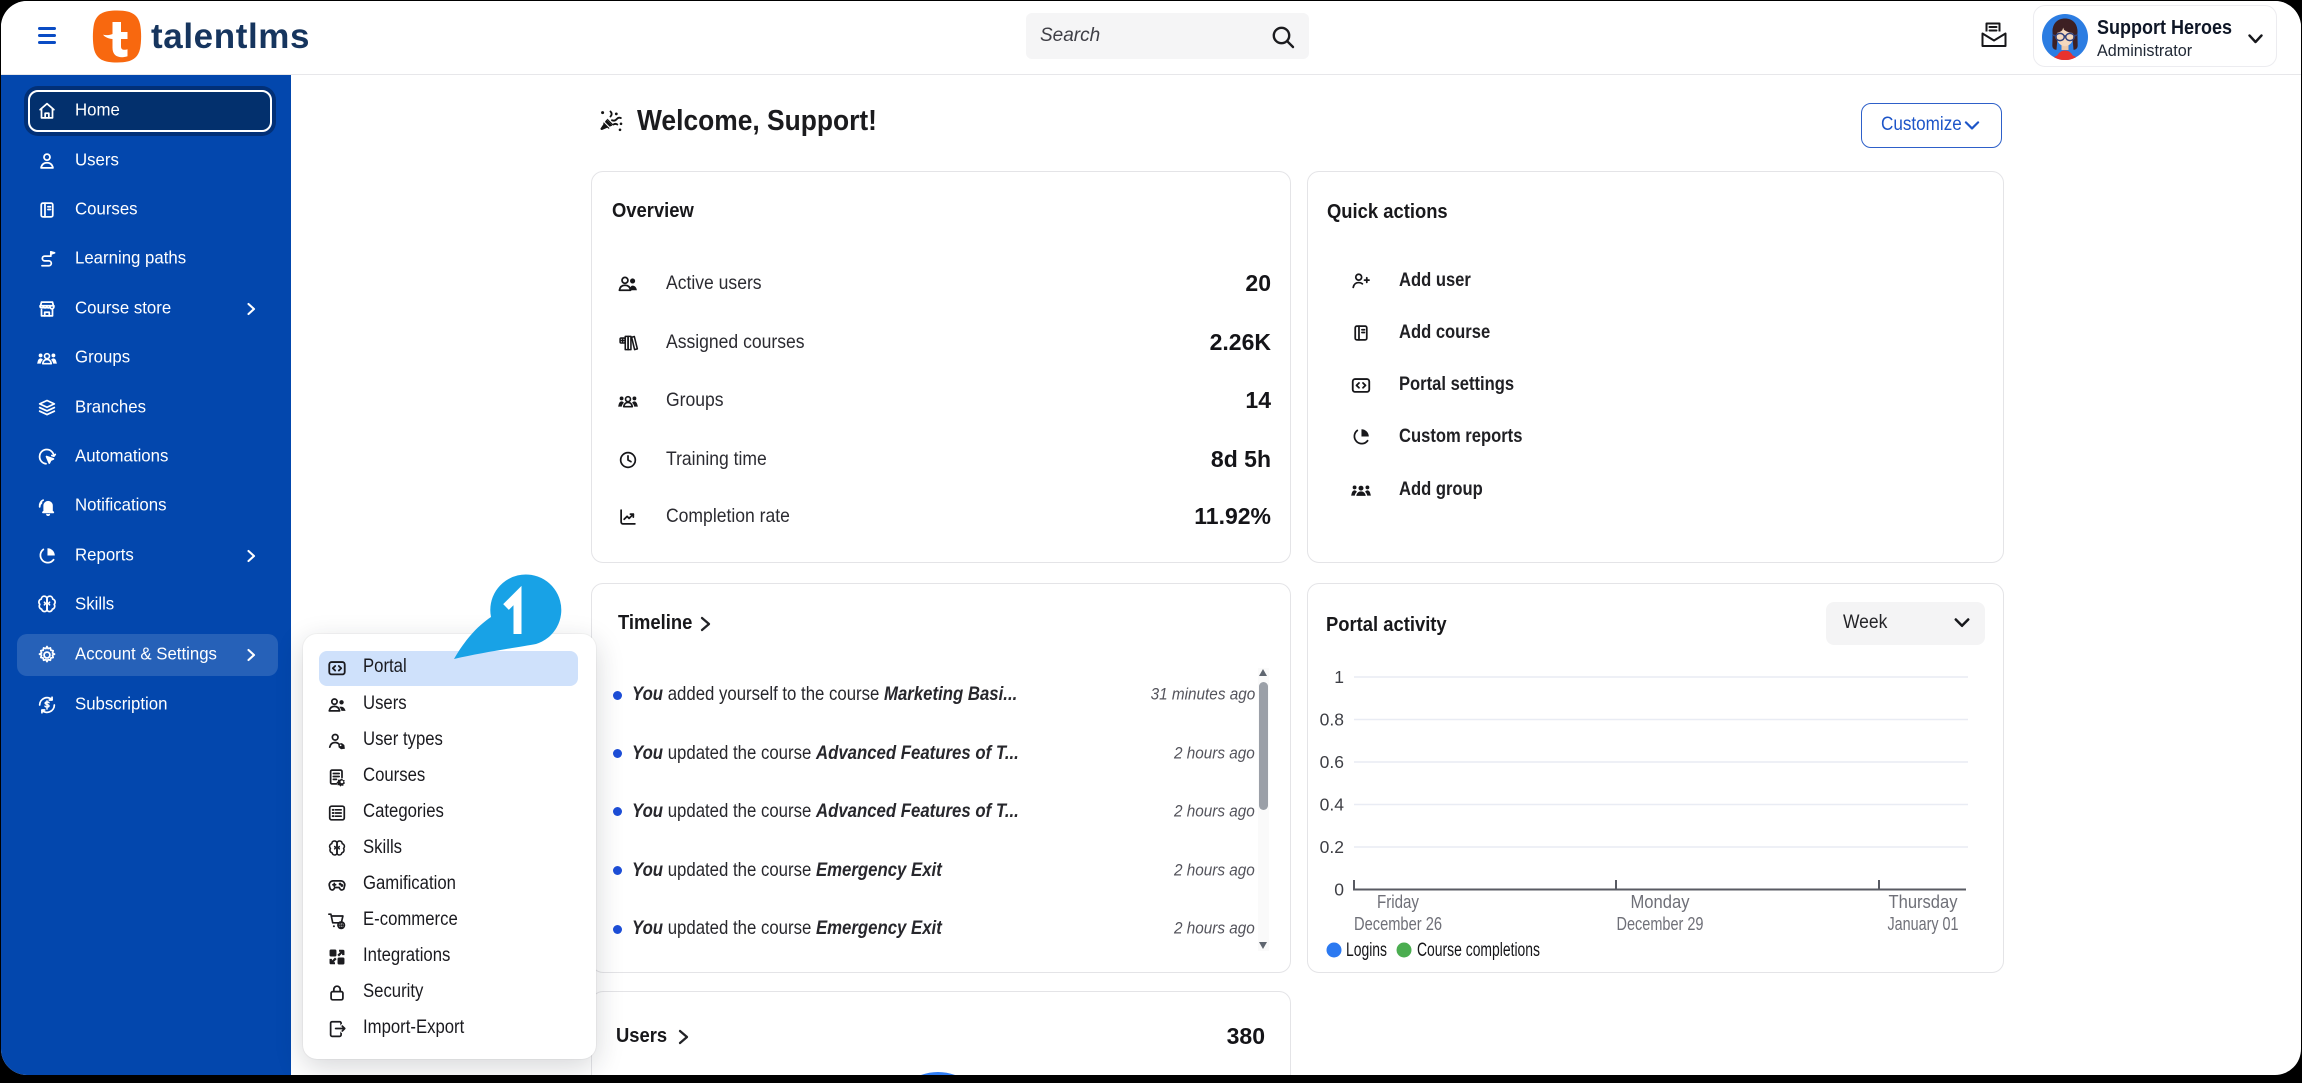 The width and height of the screenshot is (2302, 1083). What do you see at coordinates (1478, 950) in the screenshot?
I see `svg-text: Course completions` at bounding box center [1478, 950].